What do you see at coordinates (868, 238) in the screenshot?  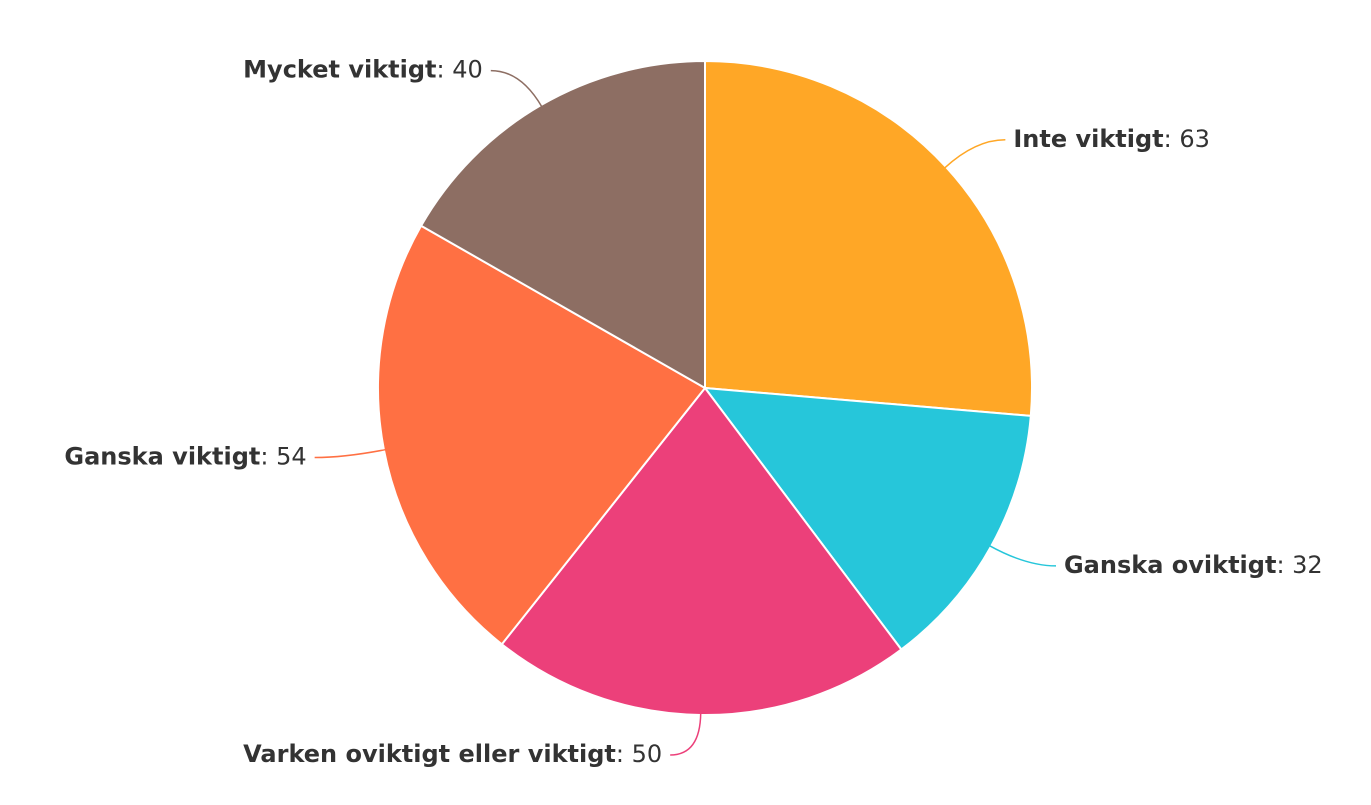 I see `pie-slice` at bounding box center [868, 238].